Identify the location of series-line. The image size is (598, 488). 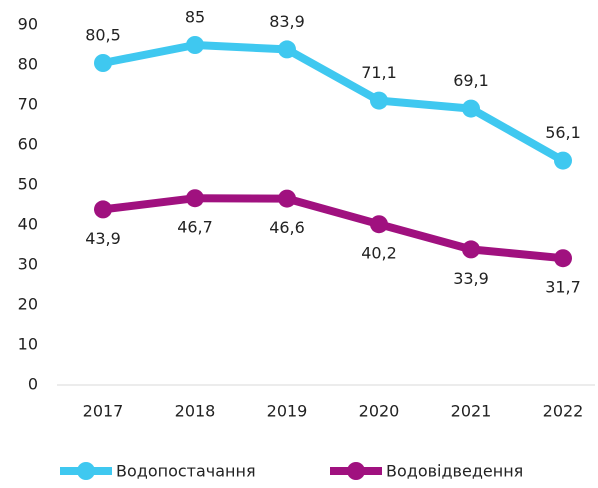
(333, 228).